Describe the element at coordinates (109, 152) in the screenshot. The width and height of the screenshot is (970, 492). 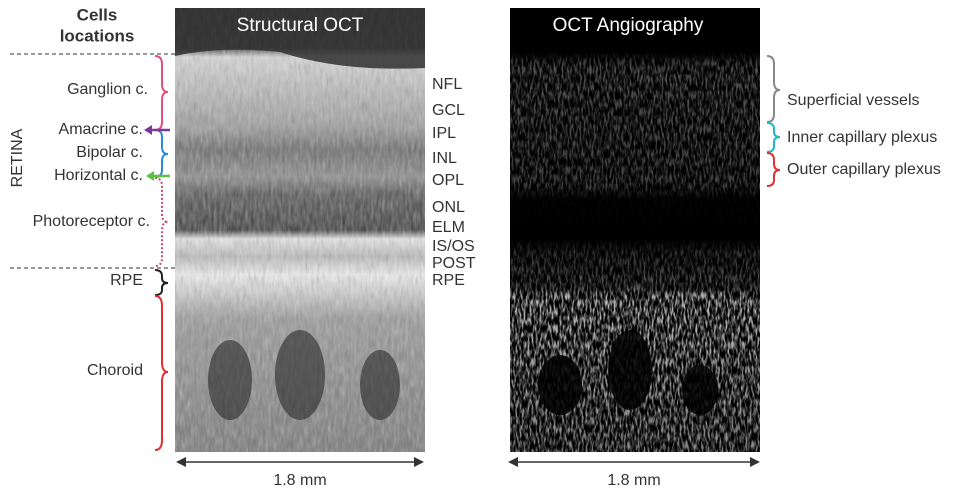
I see `cell-label: Bipolar c.` at that location.